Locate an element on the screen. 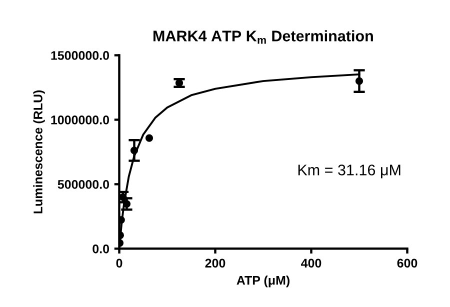 This screenshot has height=307, width=450. y-tick-label: 1000000.0 is located at coordinates (80, 120).